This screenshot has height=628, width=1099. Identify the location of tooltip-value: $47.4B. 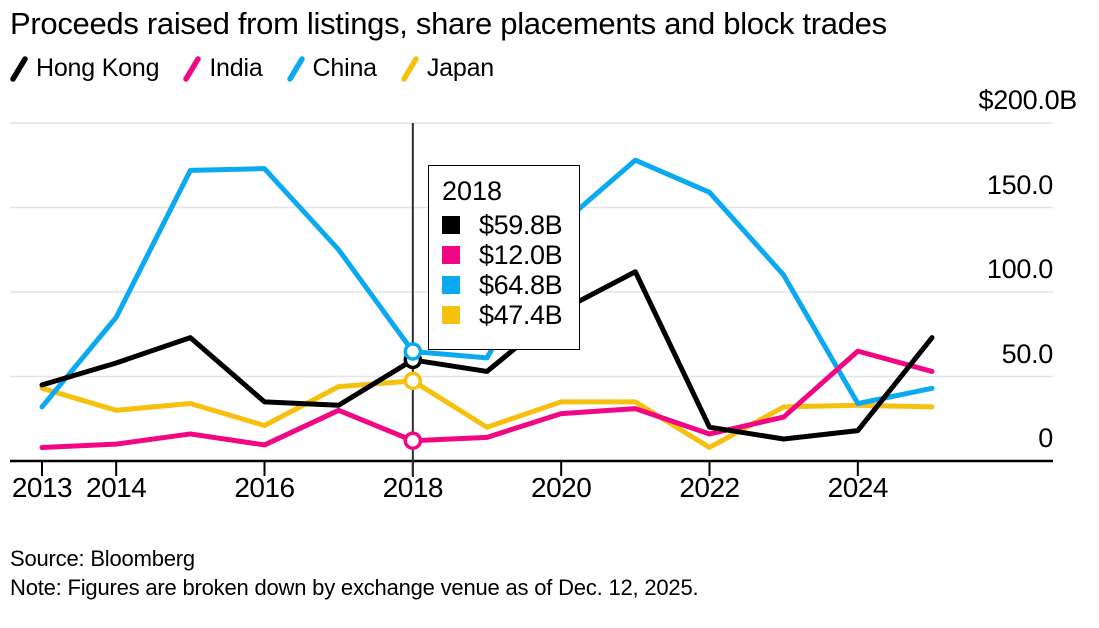
(521, 314).